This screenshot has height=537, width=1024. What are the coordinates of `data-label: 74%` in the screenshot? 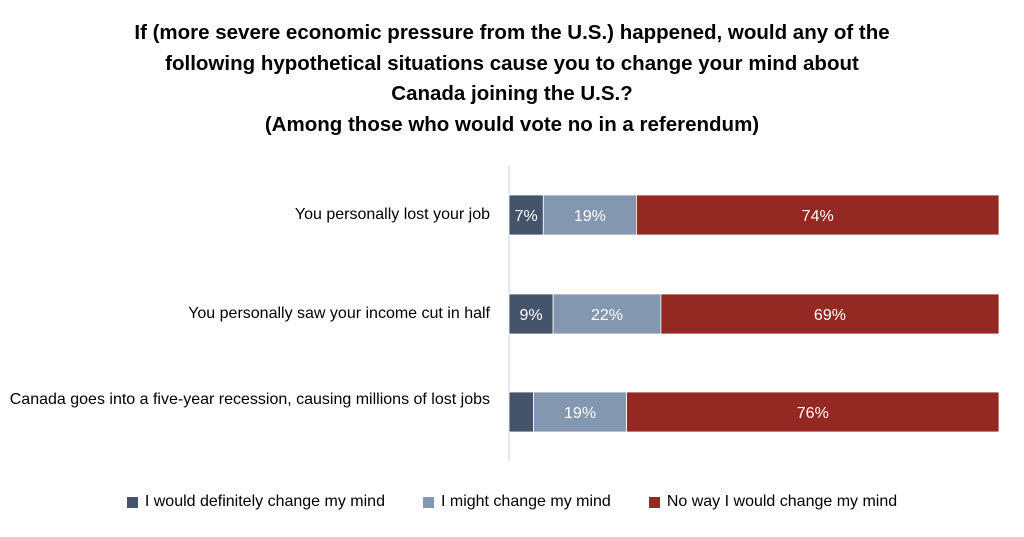 It's located at (818, 216).